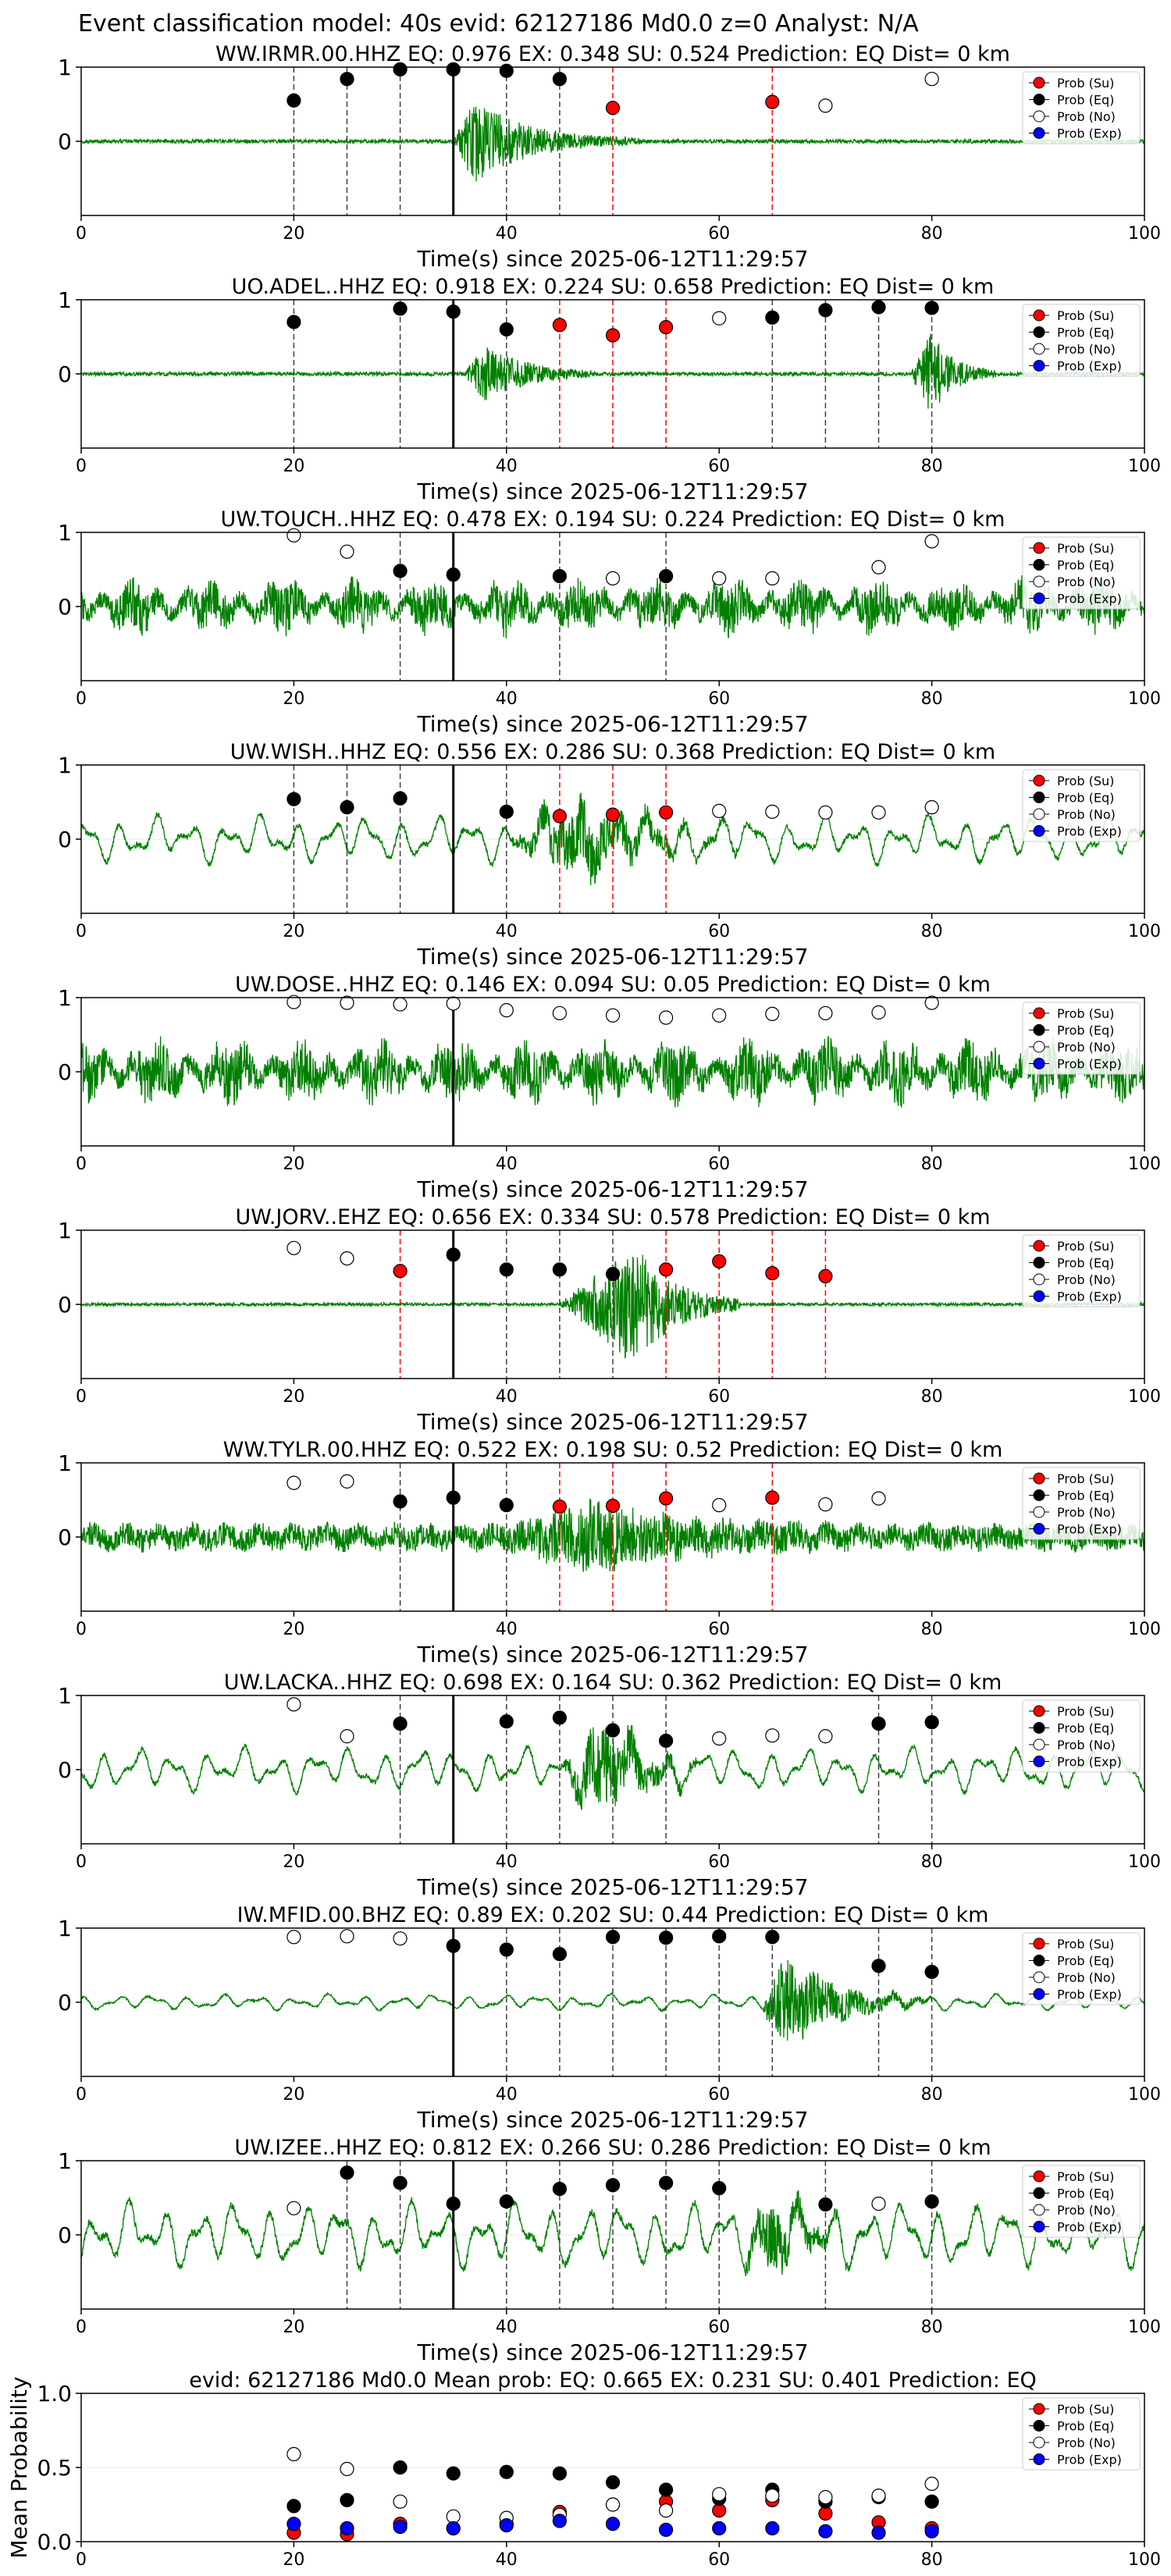 Image resolution: width=1171 pixels, height=2576 pixels. Describe the element at coordinates (293, 699) in the screenshot. I see `x-tick-label: 20` at that location.